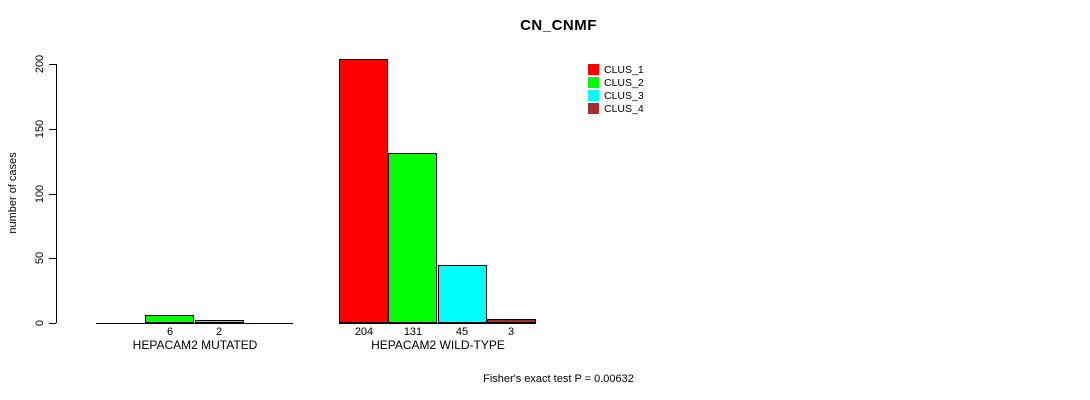  I want to click on y-axis-line, so click(56, 193).